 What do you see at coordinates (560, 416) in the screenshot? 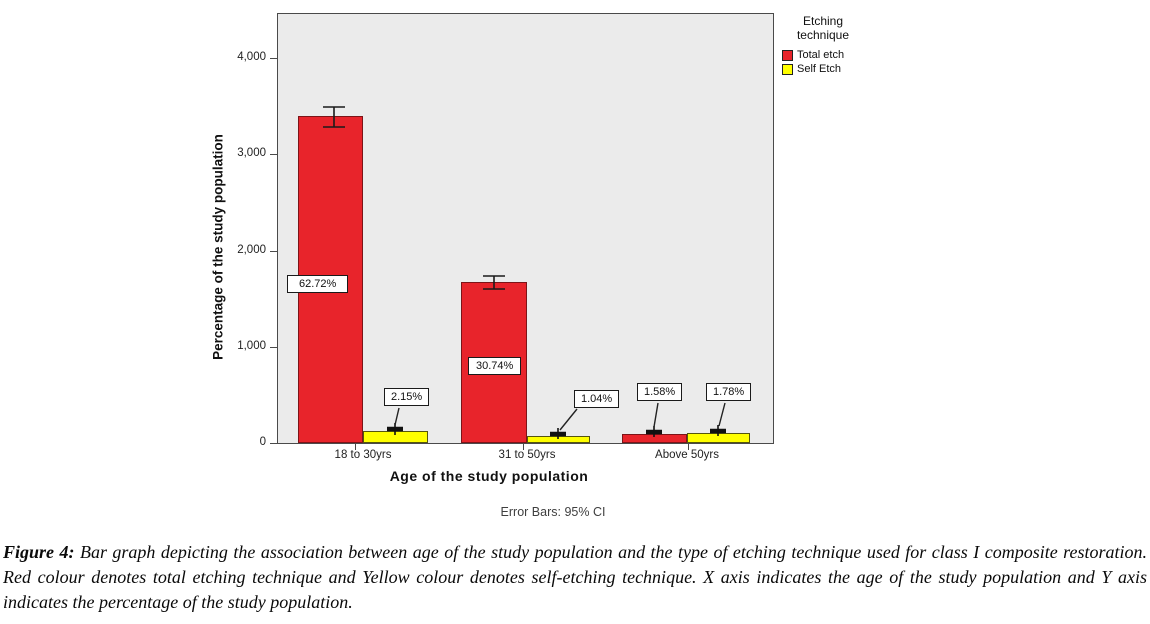
I see `callout-leader-lines` at bounding box center [560, 416].